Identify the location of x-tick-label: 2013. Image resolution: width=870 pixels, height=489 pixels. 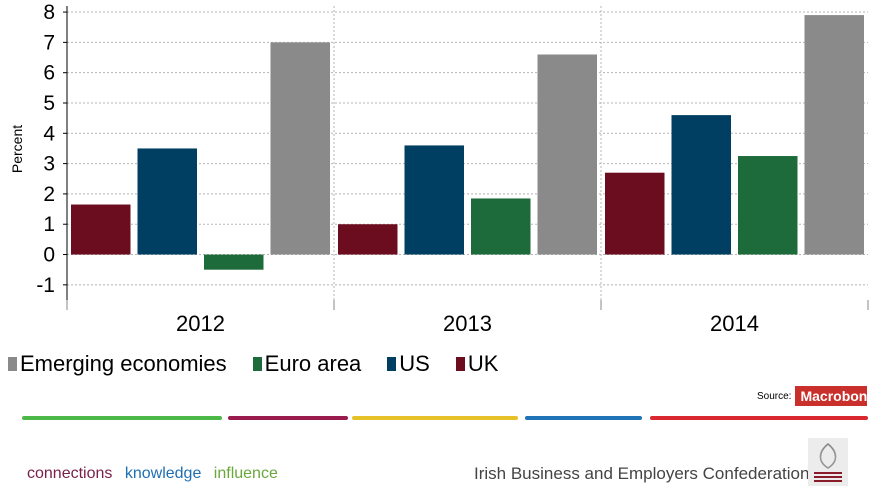
(467, 323).